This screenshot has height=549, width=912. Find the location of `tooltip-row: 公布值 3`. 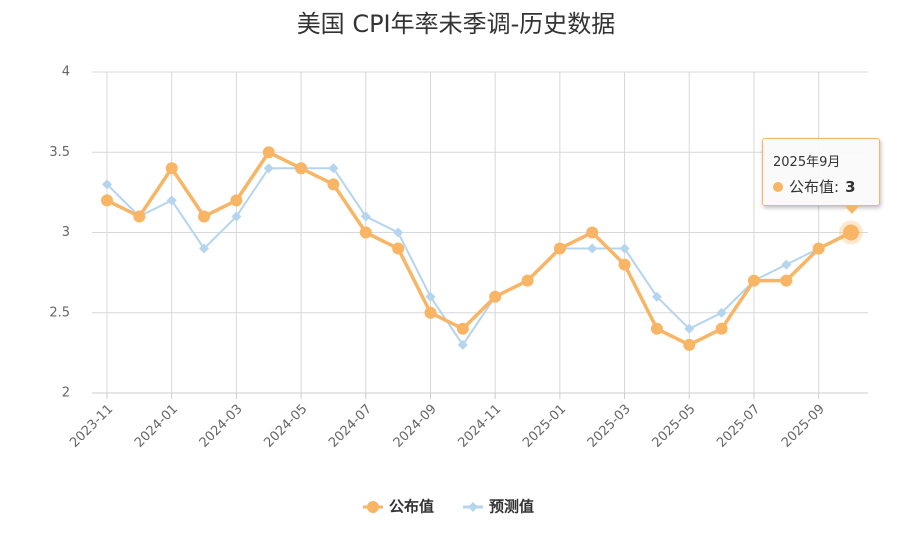

tooltip-row: 公布值 3 is located at coordinates (826, 186).